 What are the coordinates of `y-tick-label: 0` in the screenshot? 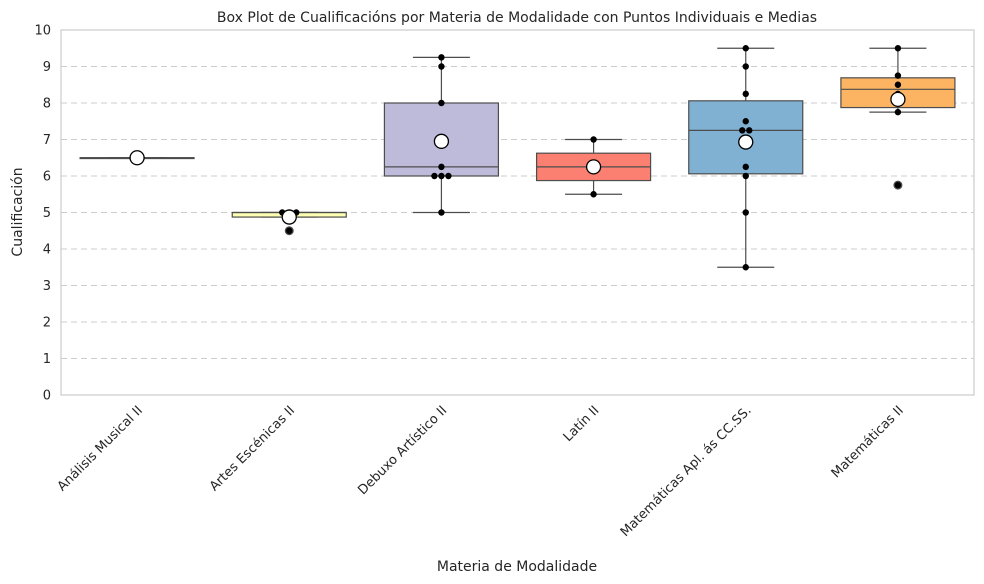 It's located at (47, 396).